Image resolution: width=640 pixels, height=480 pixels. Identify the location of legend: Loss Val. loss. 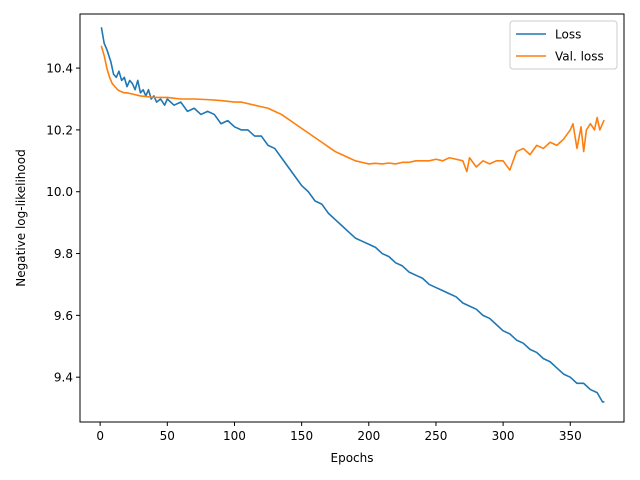
(563, 45).